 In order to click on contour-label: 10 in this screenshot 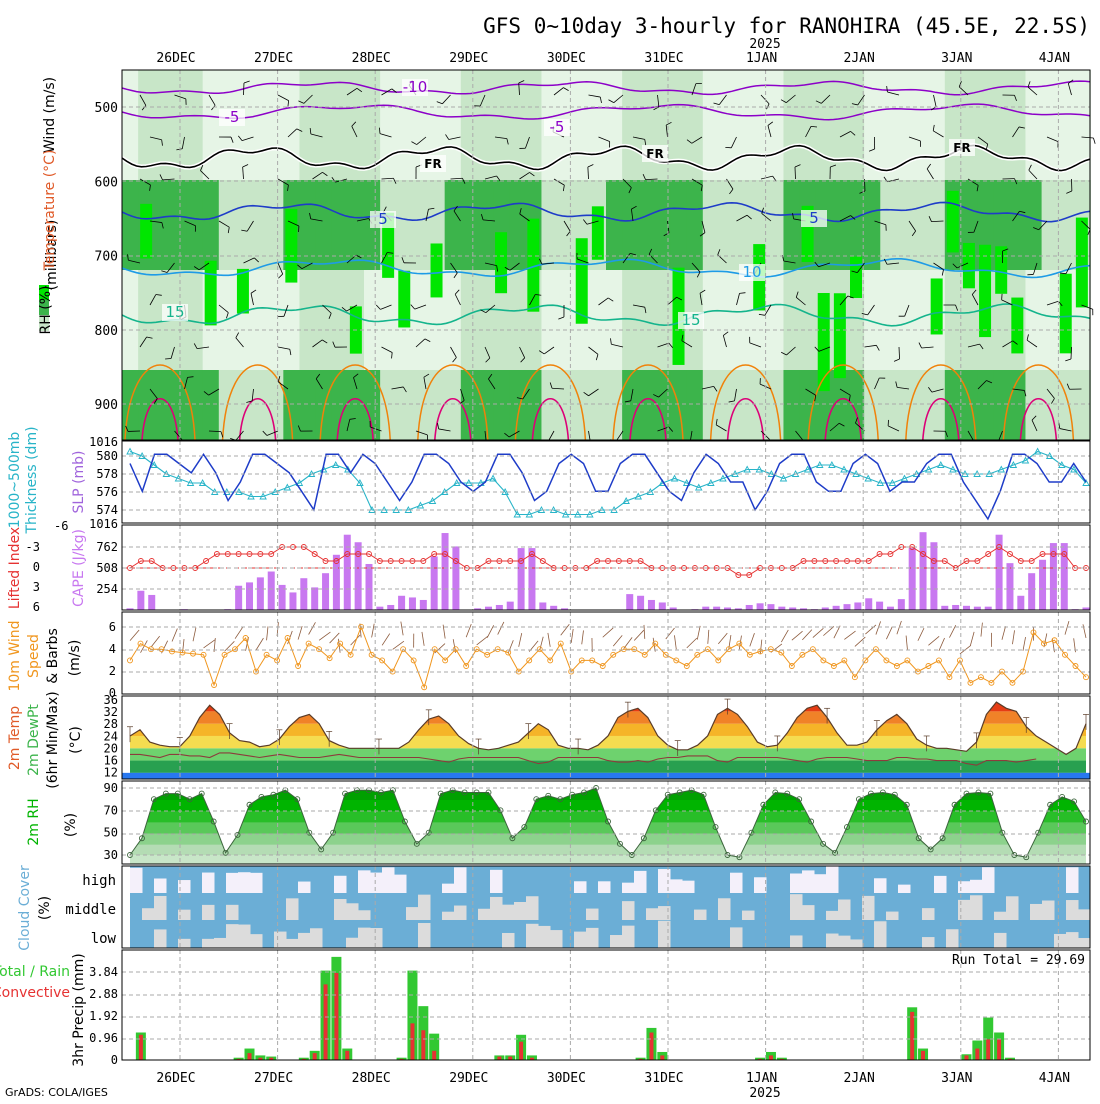, I will do `click(751, 272)`.